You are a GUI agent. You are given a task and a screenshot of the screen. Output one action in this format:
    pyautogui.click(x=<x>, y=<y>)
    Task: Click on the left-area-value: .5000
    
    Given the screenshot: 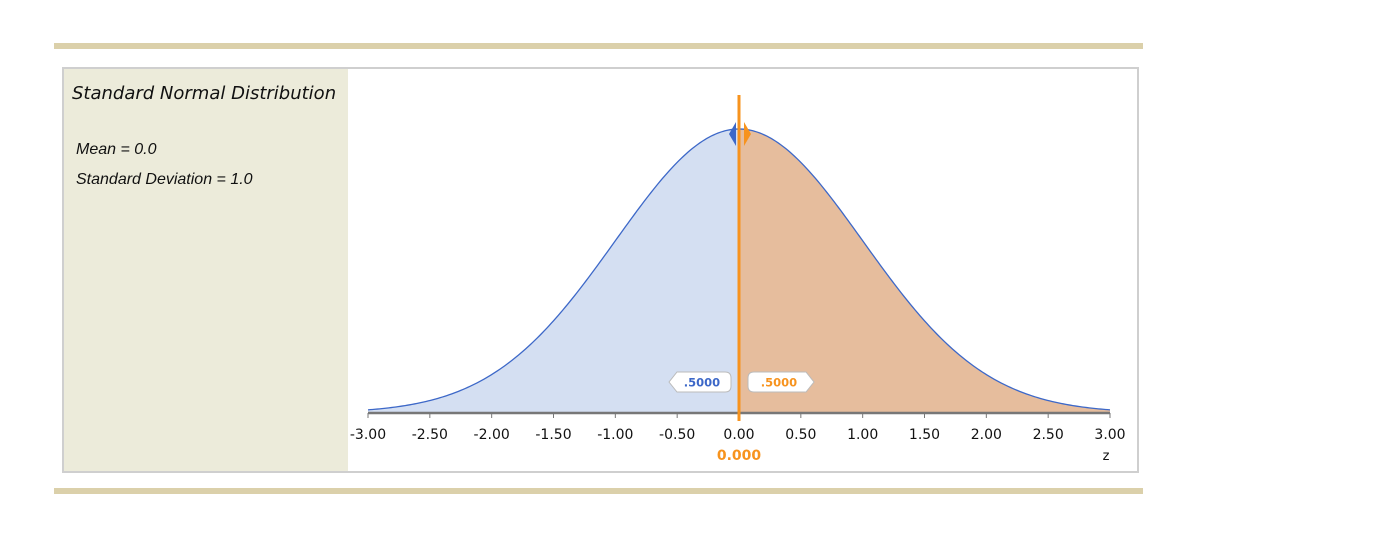 What is the action you would take?
    pyautogui.click(x=702, y=383)
    